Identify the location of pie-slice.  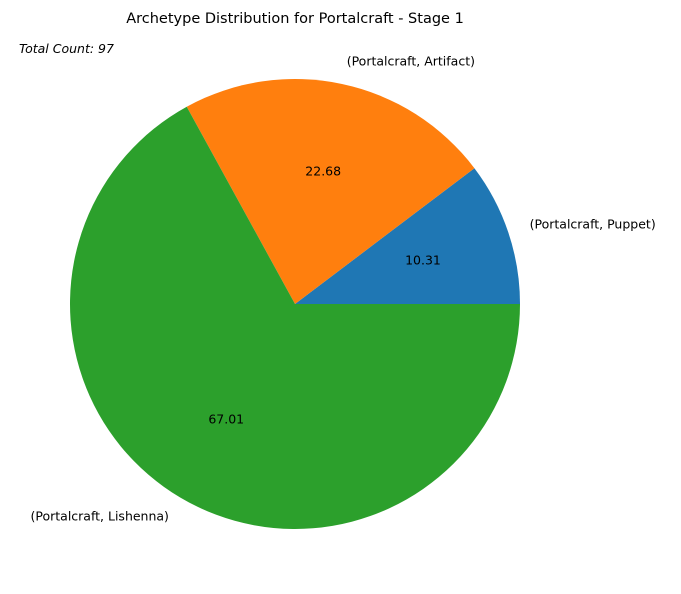
(407, 236).